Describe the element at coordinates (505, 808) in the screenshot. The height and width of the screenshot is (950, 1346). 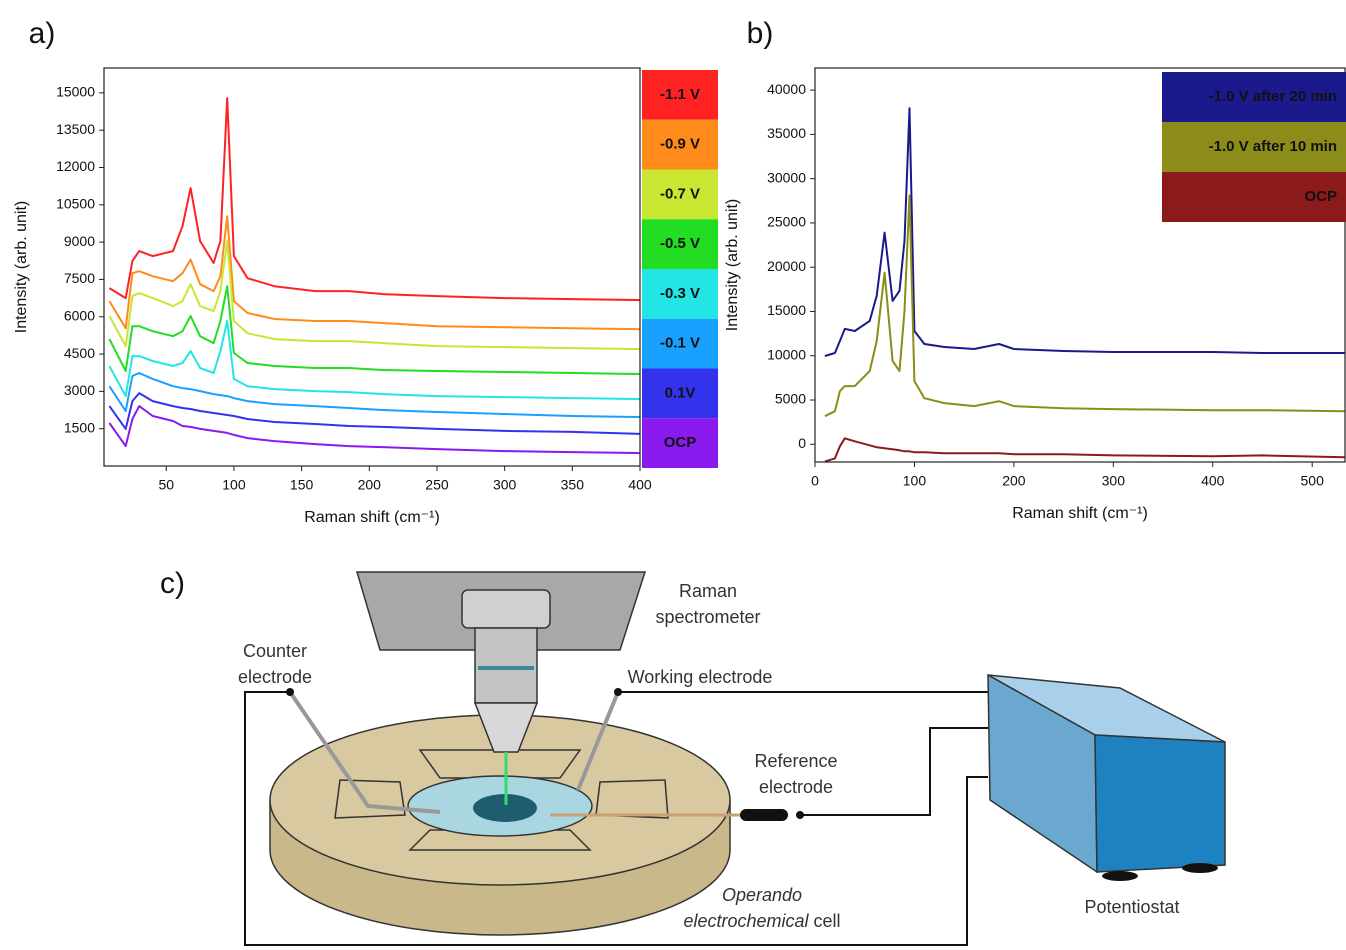
I see `working-disk` at that location.